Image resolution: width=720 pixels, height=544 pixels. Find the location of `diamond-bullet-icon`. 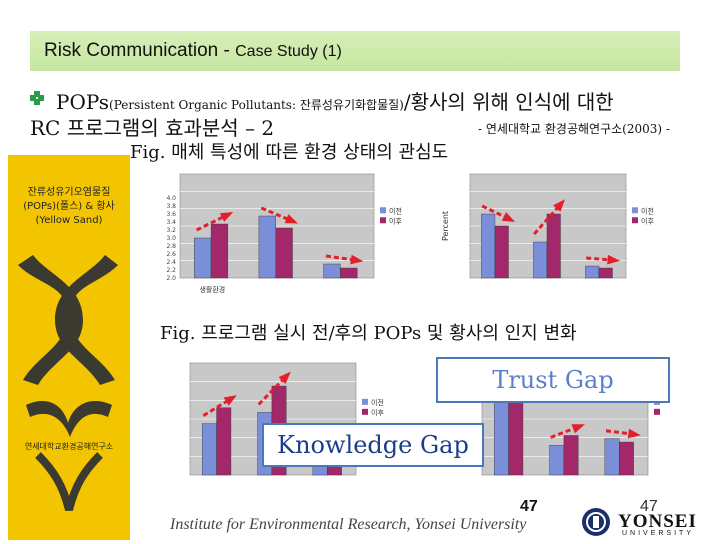

diamond-bullet-icon is located at coordinates (37, 98).